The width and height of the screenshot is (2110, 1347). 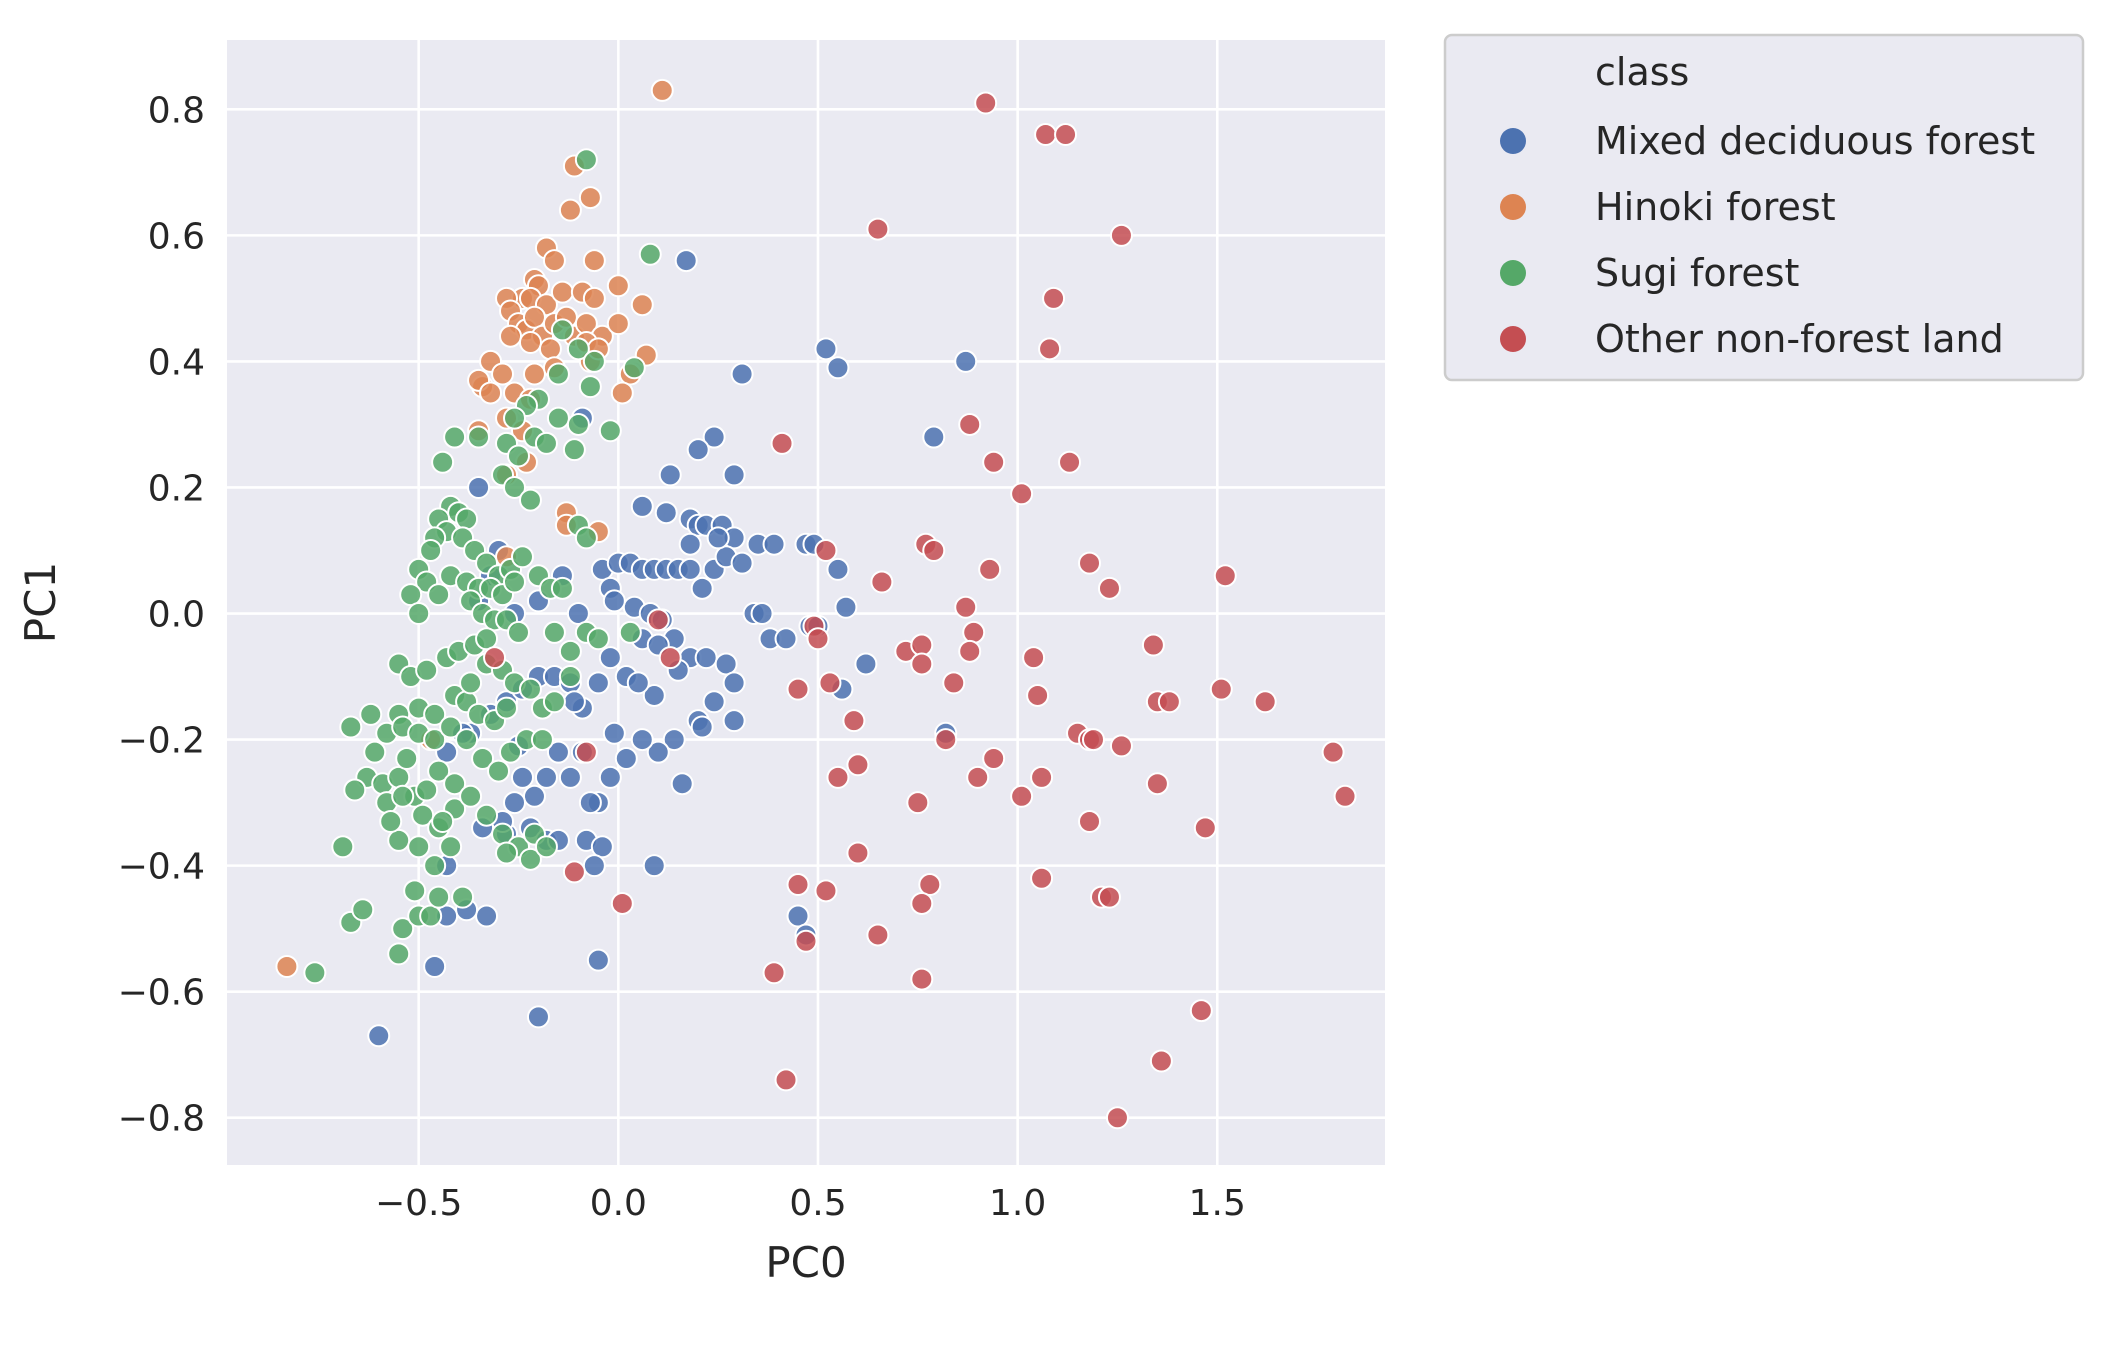 What do you see at coordinates (161, 1119) in the screenshot?
I see `y-tick-label: −0.8` at bounding box center [161, 1119].